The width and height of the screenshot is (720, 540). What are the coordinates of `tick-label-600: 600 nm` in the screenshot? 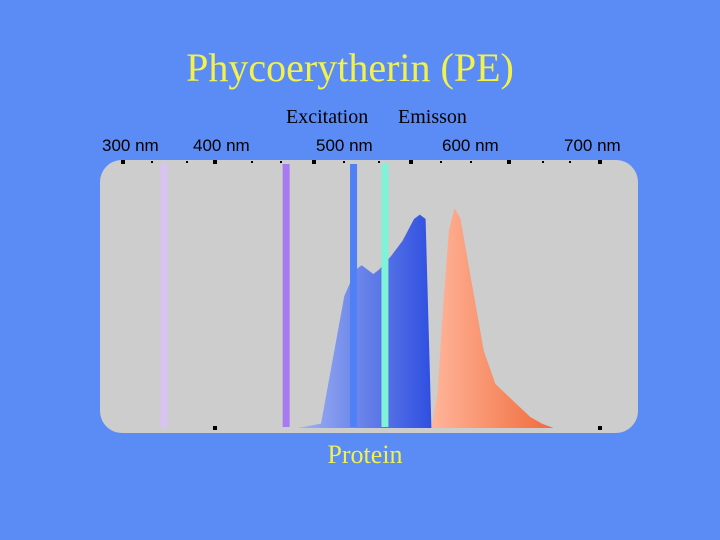 It's located at (470, 145).